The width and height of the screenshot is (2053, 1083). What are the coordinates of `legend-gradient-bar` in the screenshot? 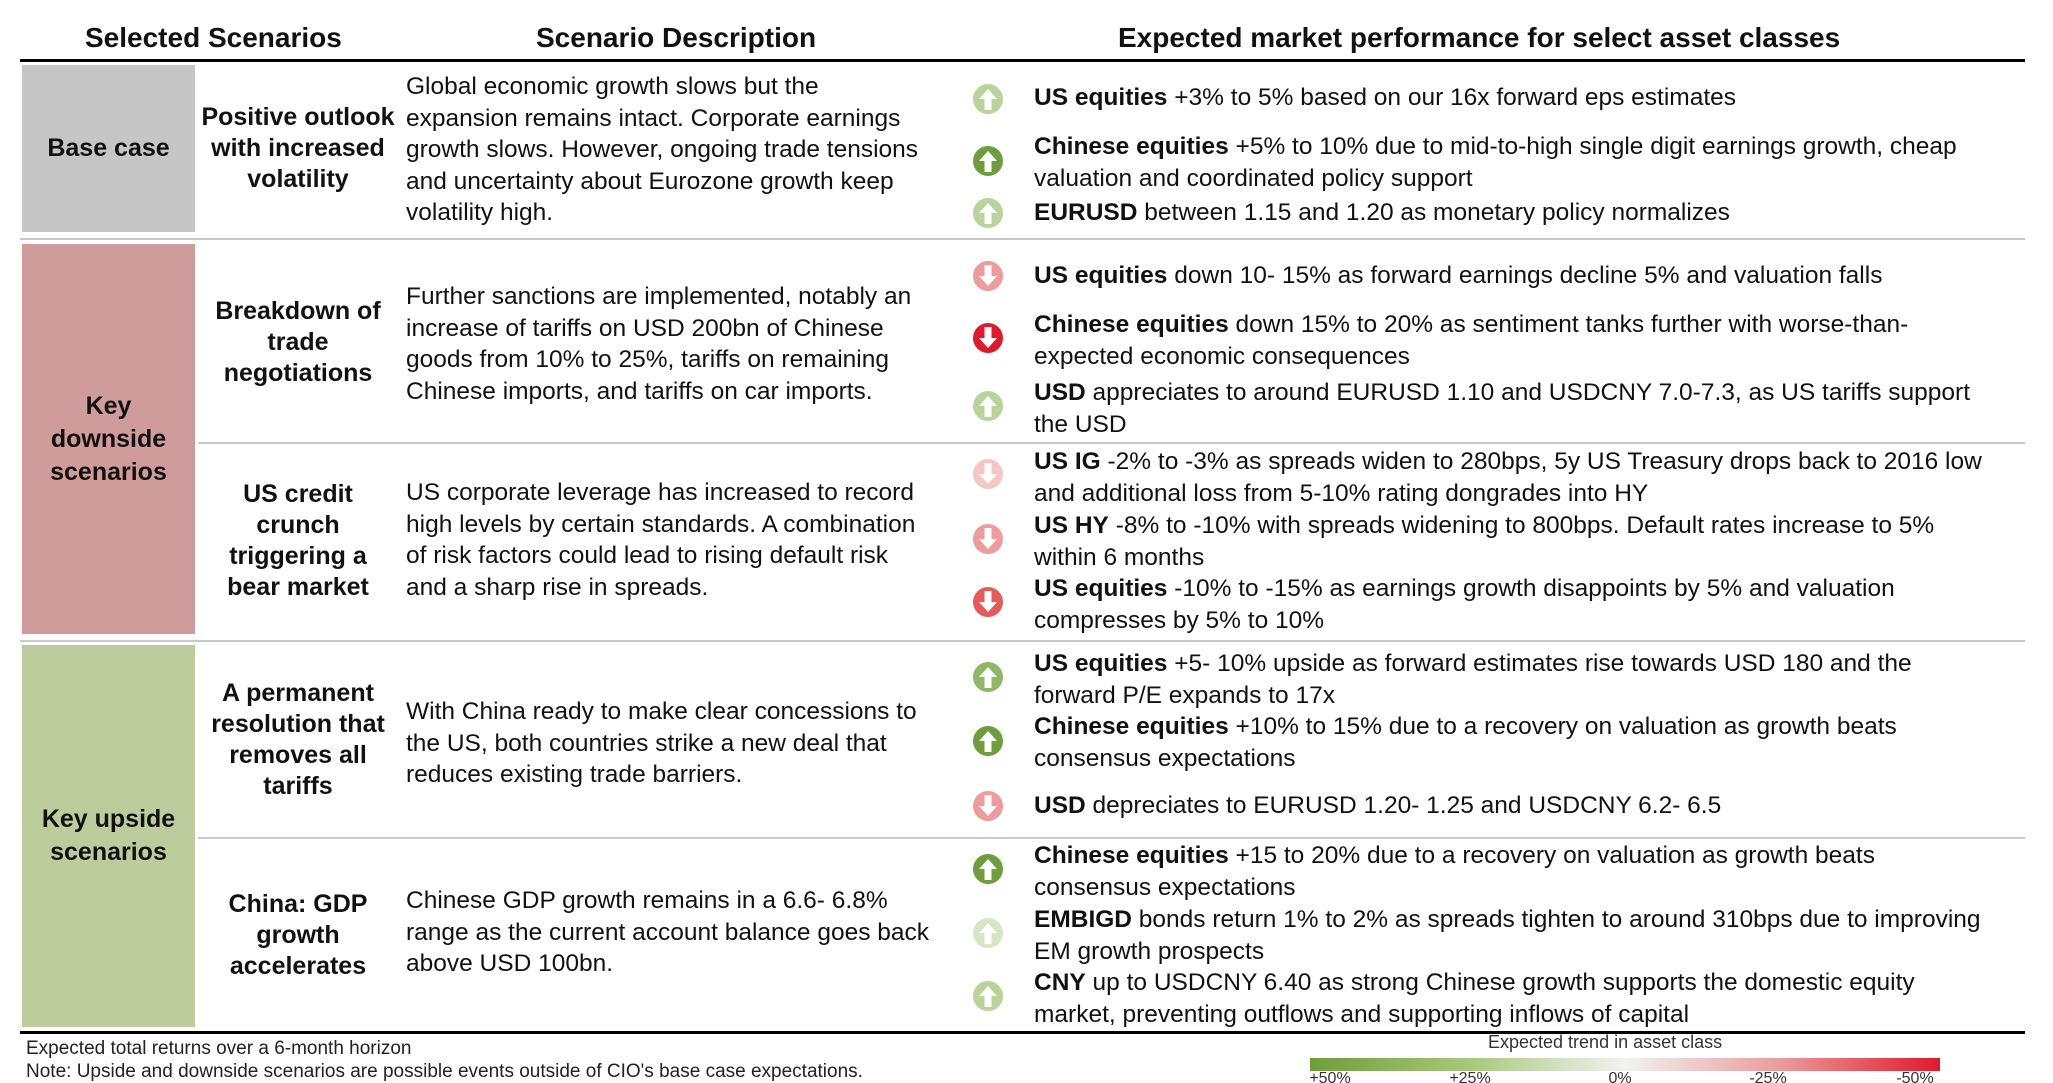 It's located at (1625, 1064).